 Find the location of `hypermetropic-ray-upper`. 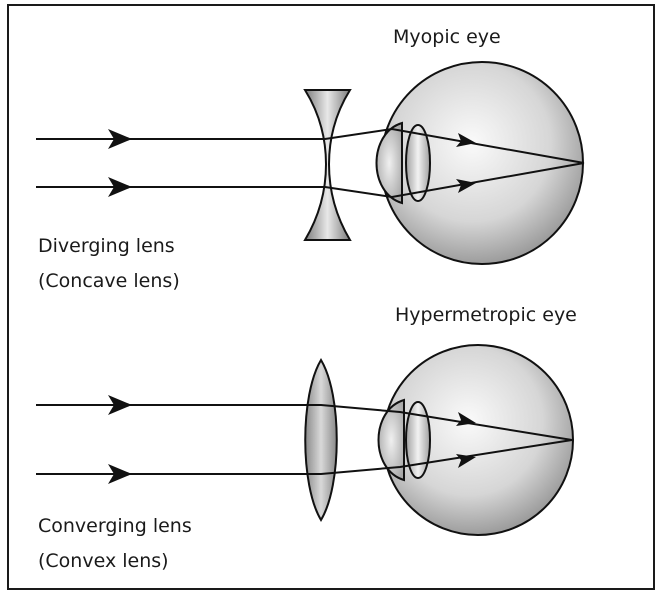

hypermetropic-ray-upper is located at coordinates (304, 422).